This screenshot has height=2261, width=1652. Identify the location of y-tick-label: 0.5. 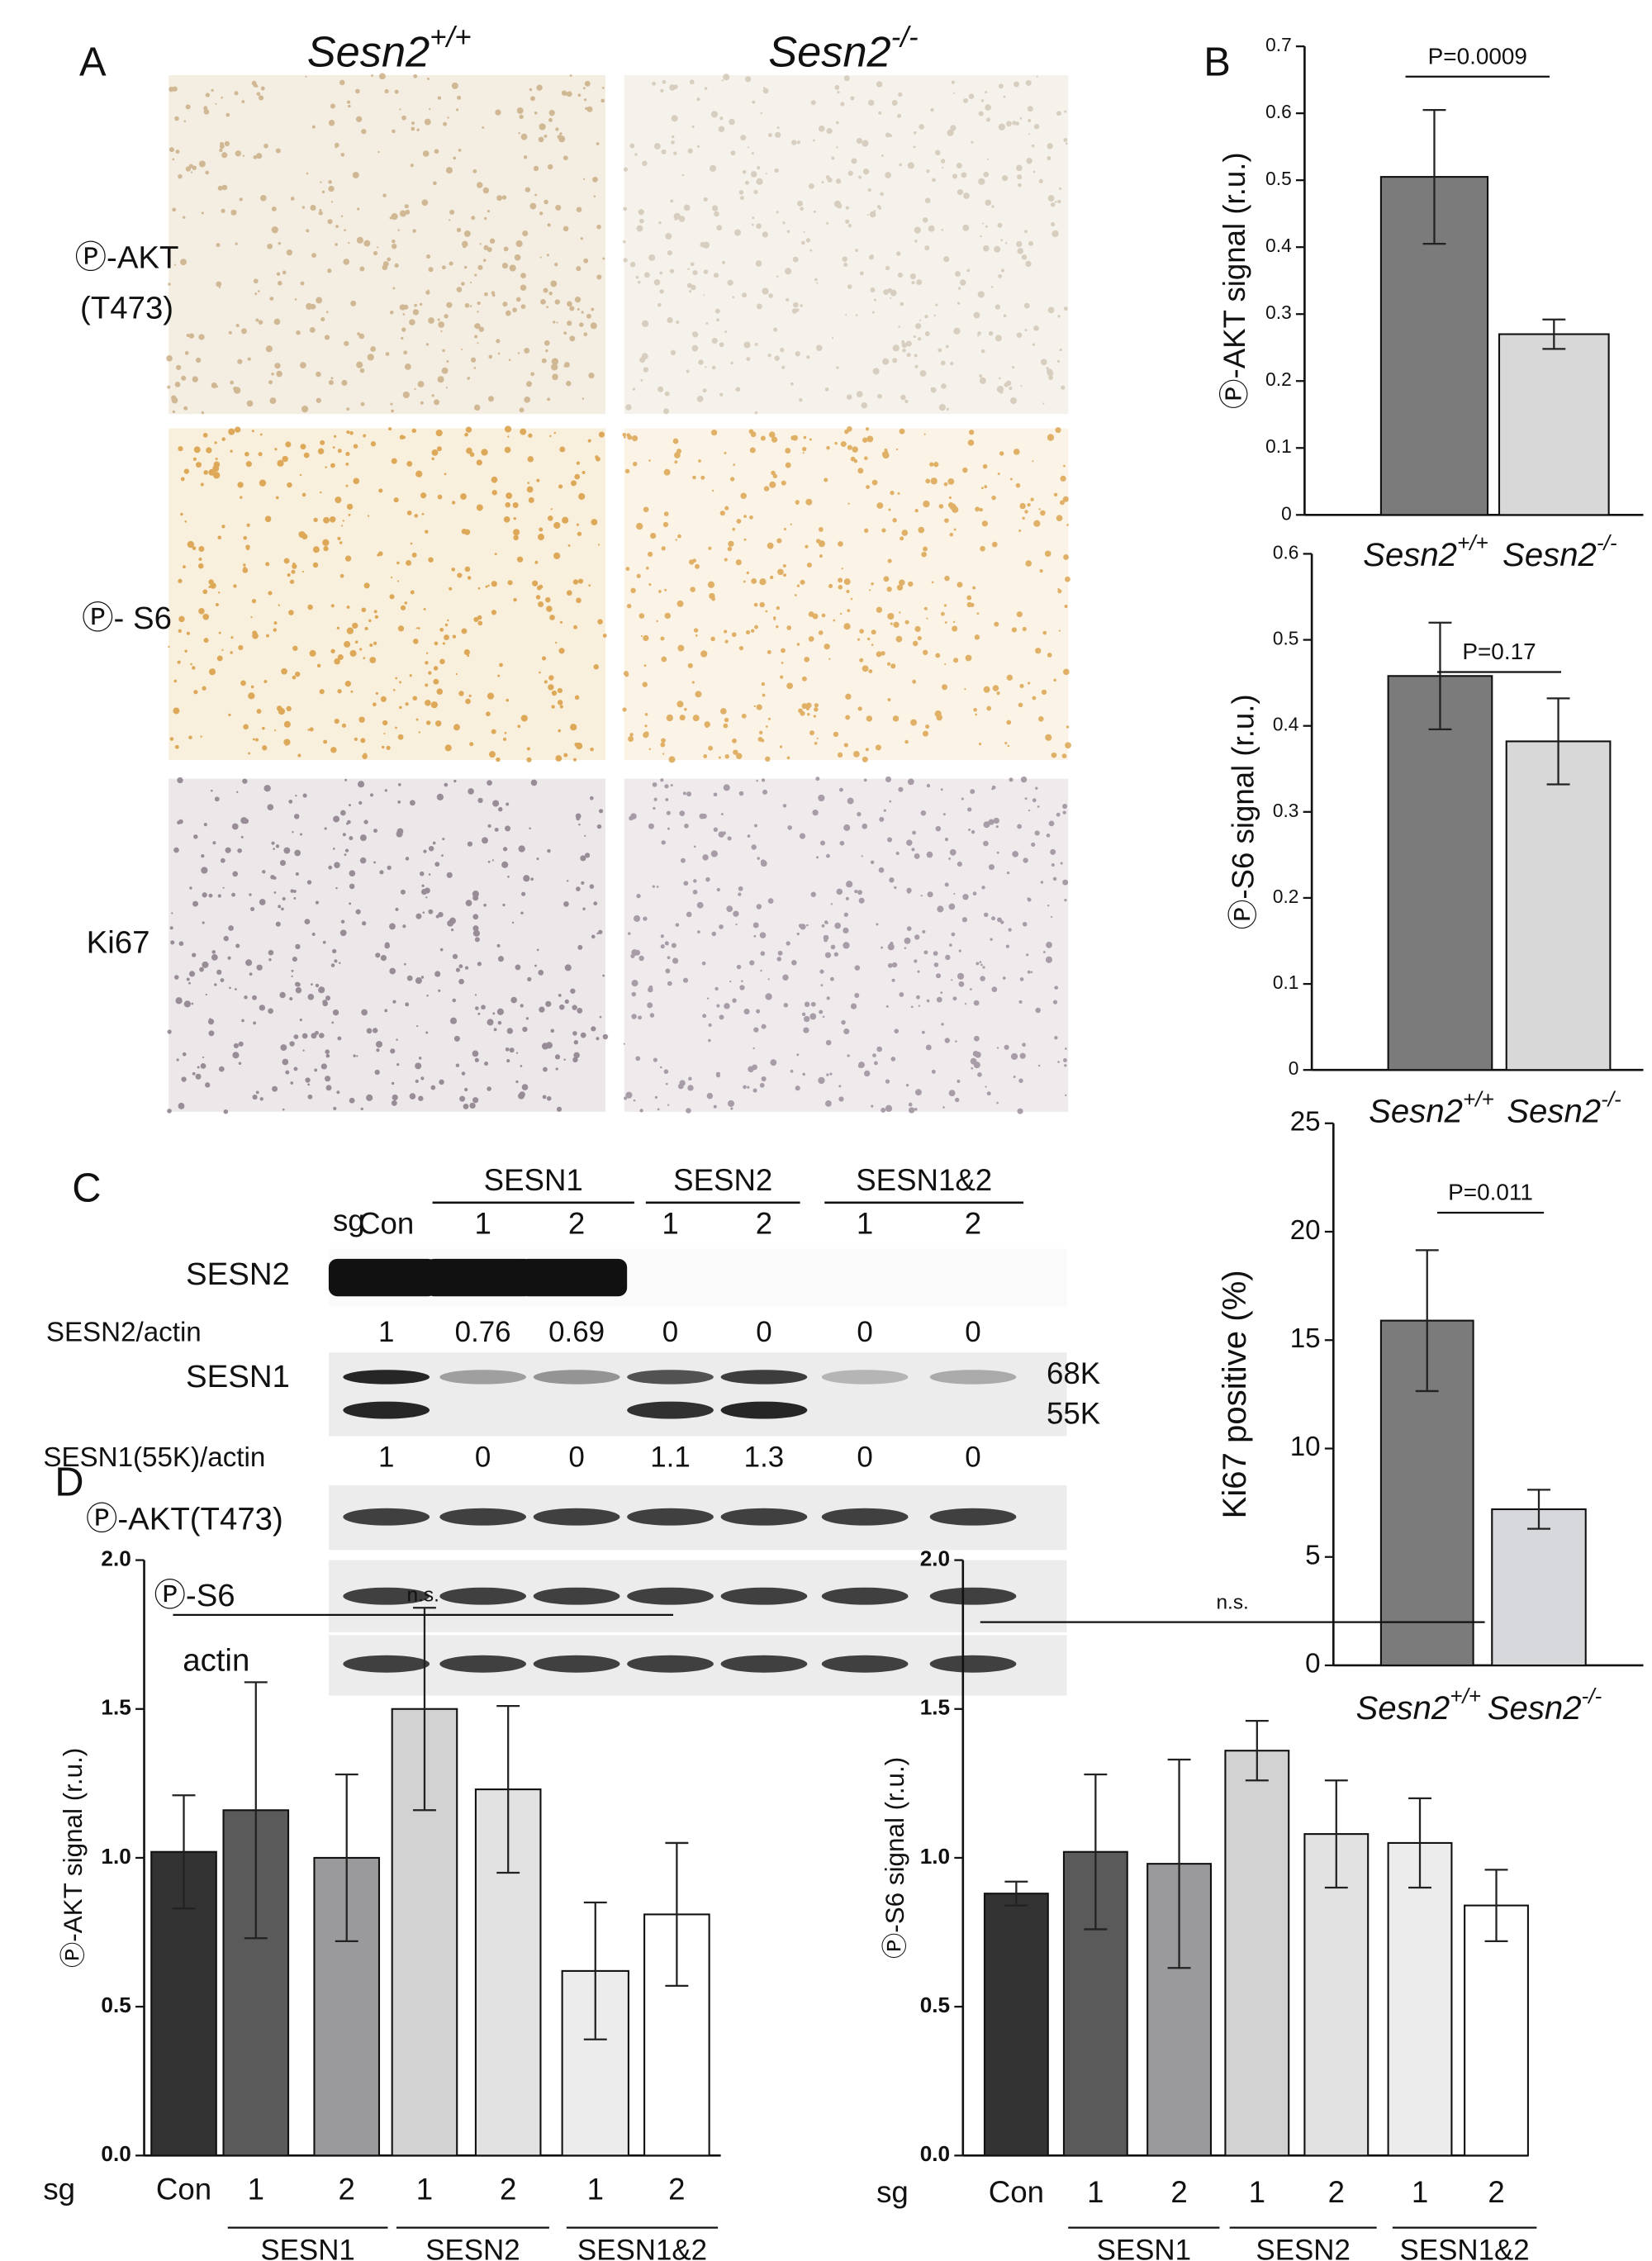
(1278, 178).